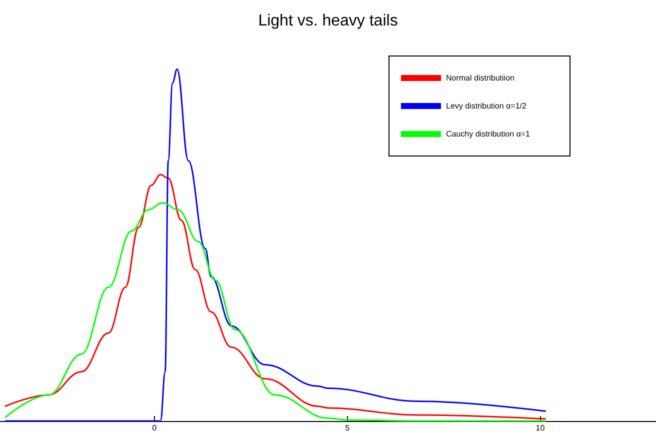 This screenshot has width=656, height=435. I want to click on x-tick-label: 10, so click(541, 428).